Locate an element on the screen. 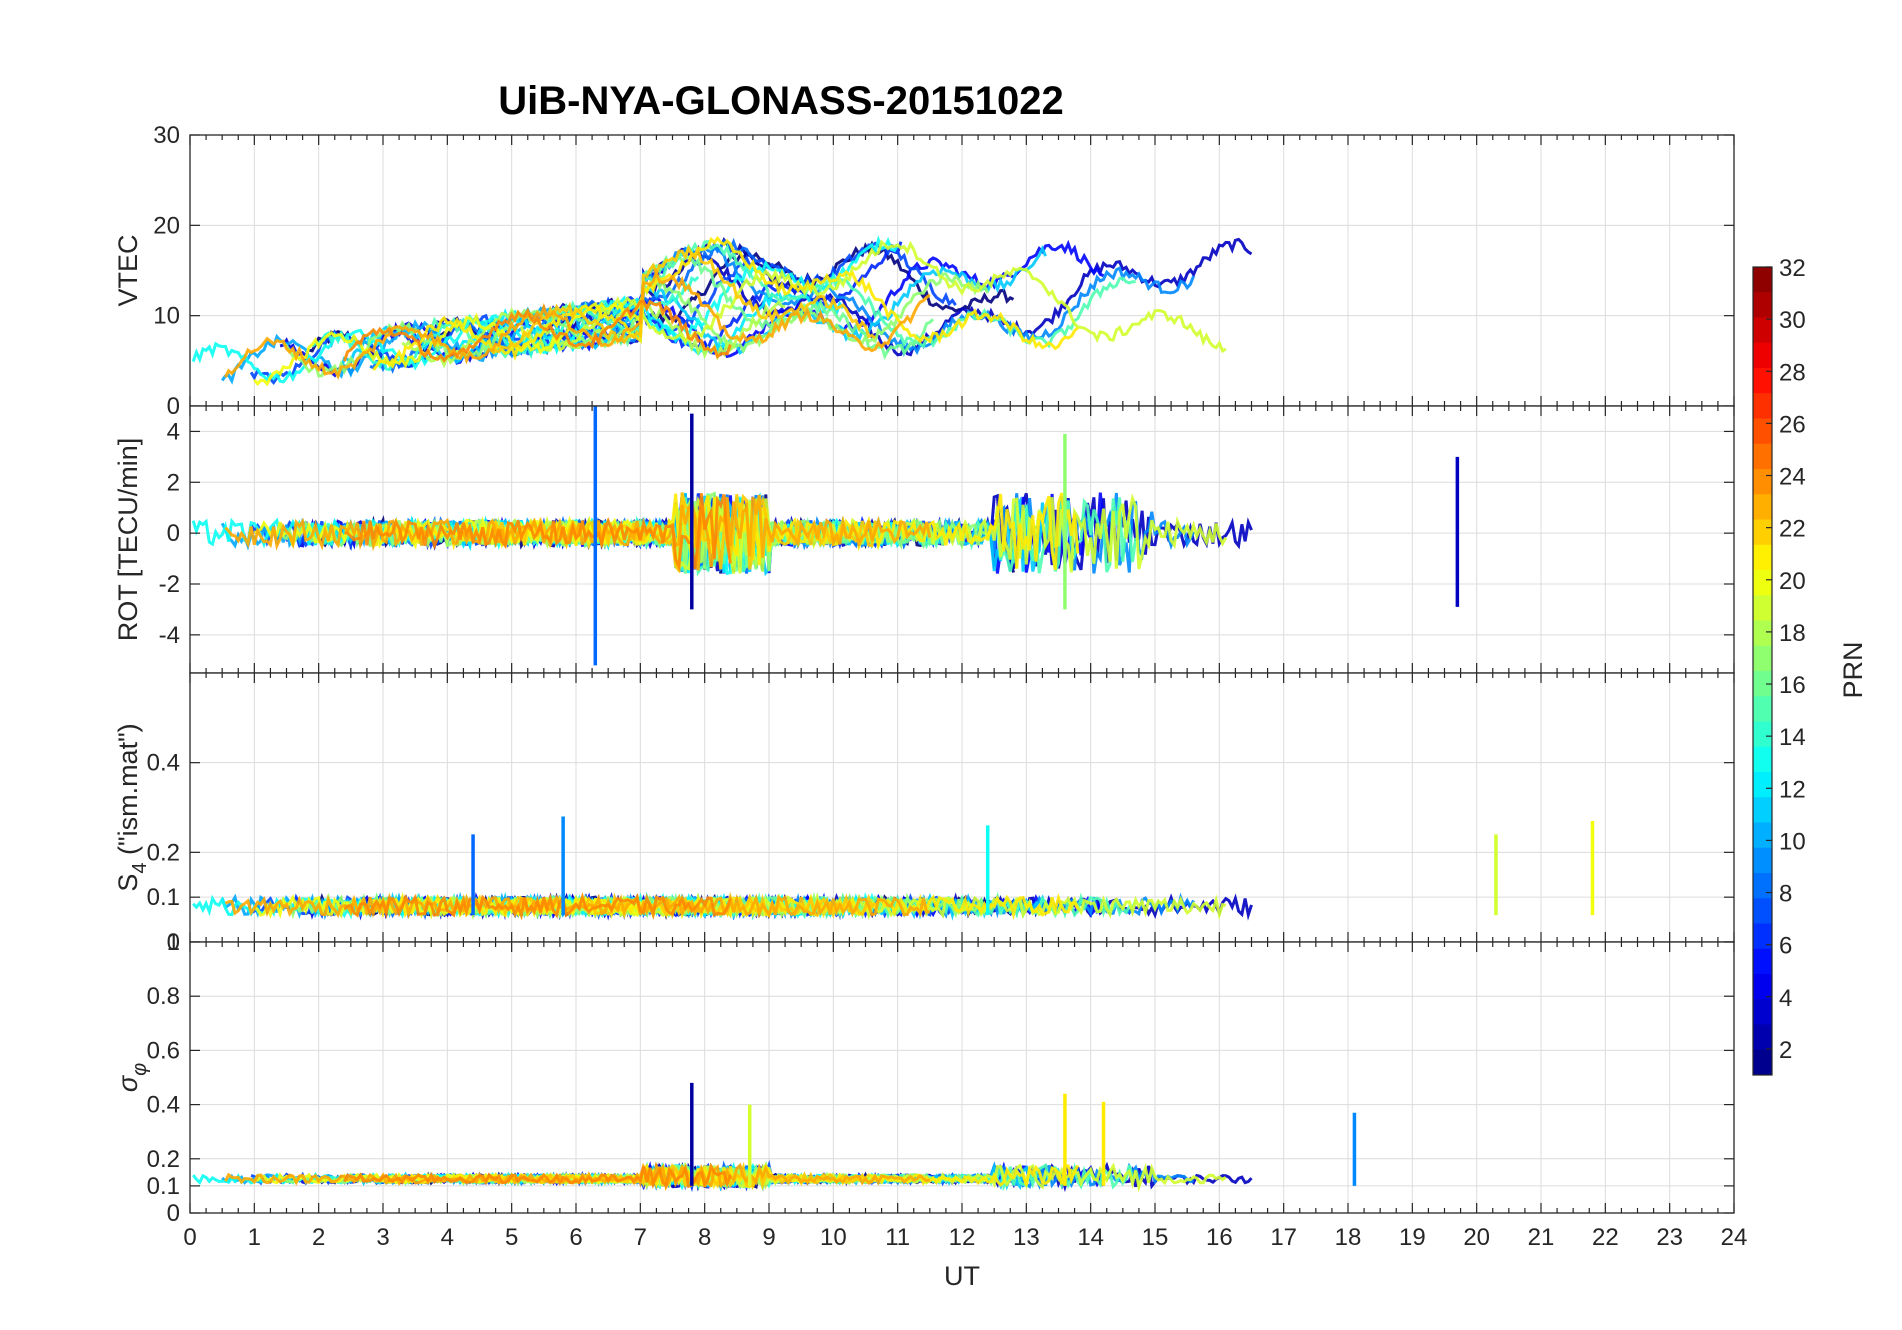  y-tick-label: 4 is located at coordinates (173, 431).